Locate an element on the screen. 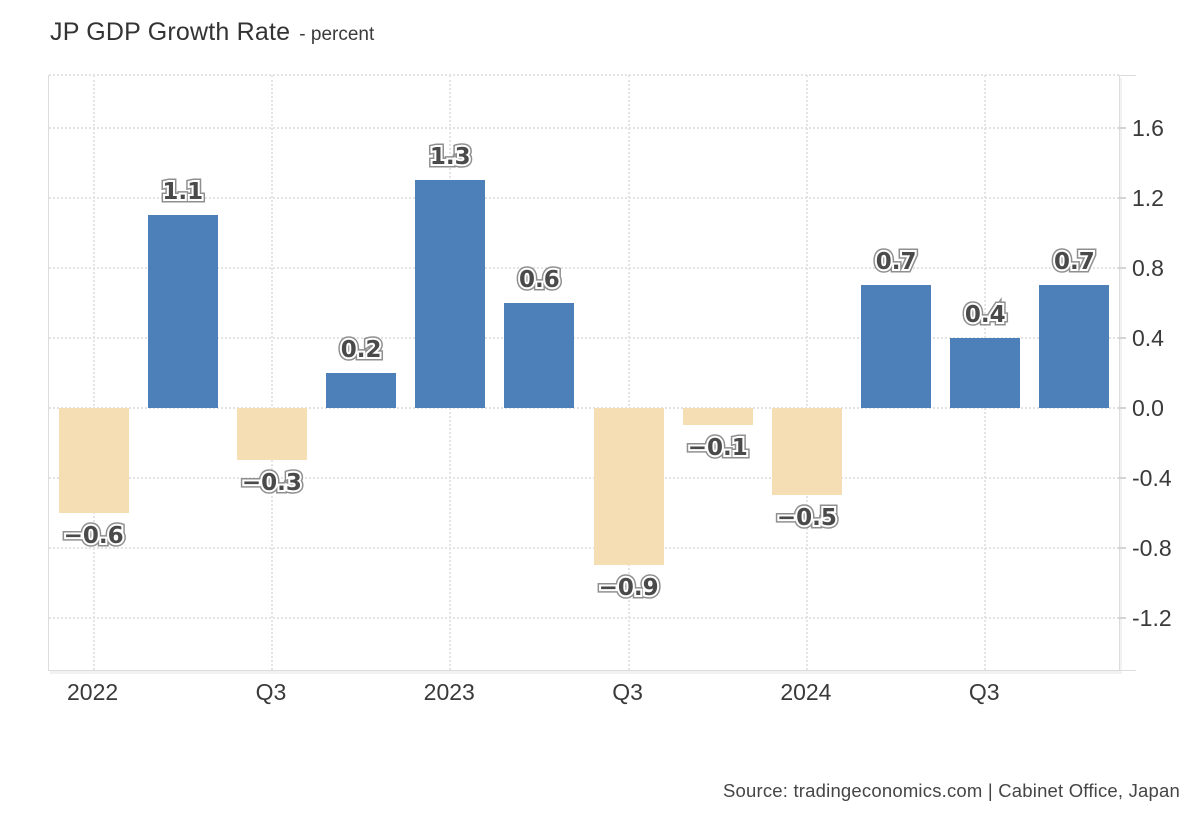  bar-value-label: −0.6 −0.6 −0.6 is located at coordinates (94, 535).